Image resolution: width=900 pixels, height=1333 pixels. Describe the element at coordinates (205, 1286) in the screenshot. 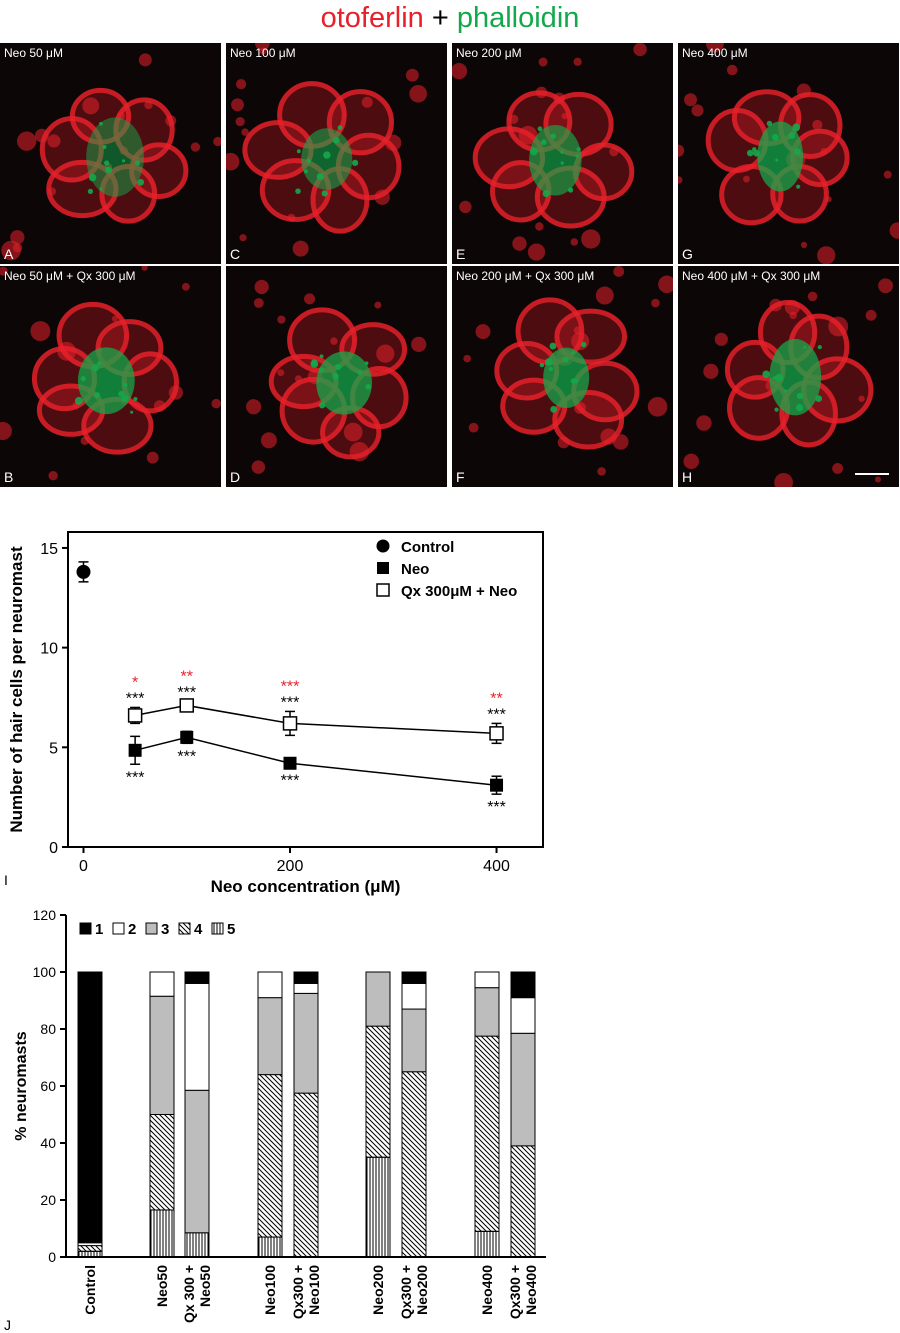

I see `category-label: Neo50` at that location.